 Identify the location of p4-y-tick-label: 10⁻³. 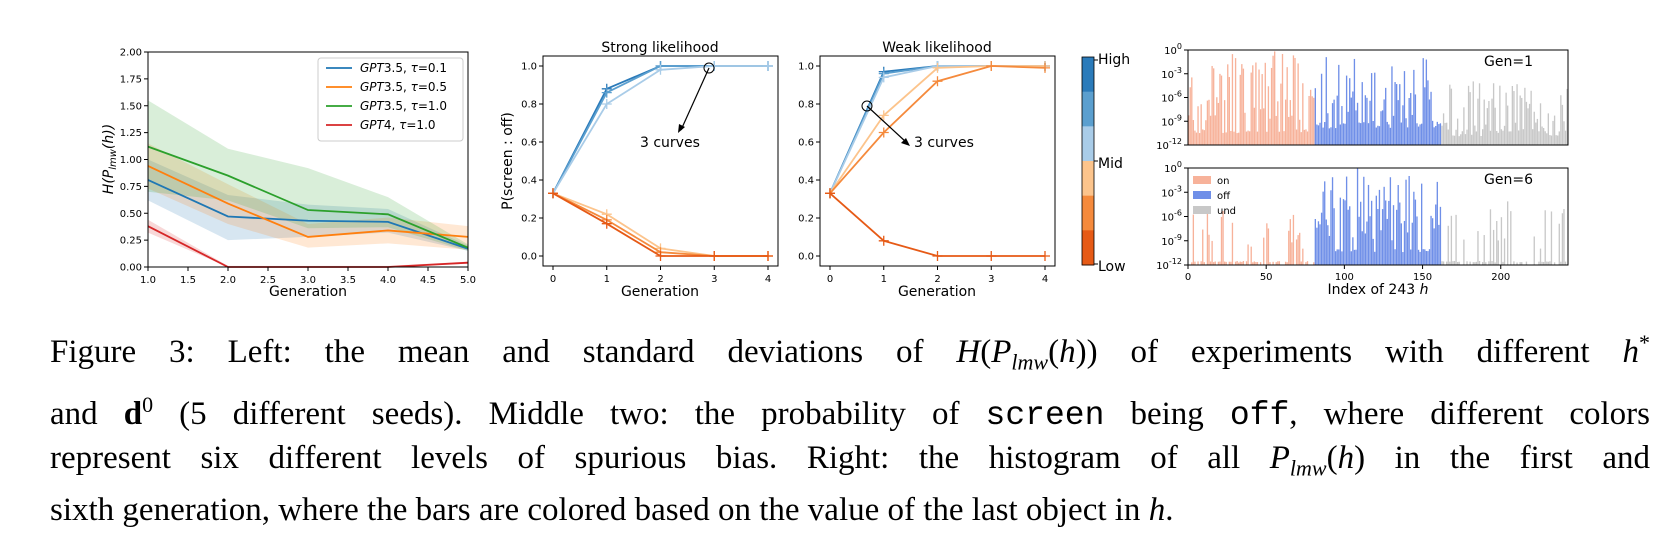
(1171, 73).